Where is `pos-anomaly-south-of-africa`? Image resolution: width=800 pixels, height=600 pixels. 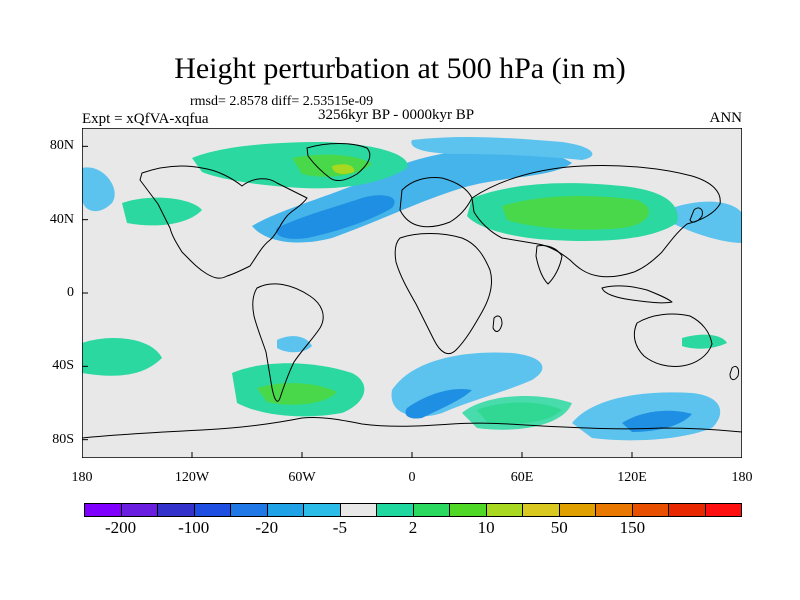
pos-anomaly-south-of-africa is located at coordinates (517, 412).